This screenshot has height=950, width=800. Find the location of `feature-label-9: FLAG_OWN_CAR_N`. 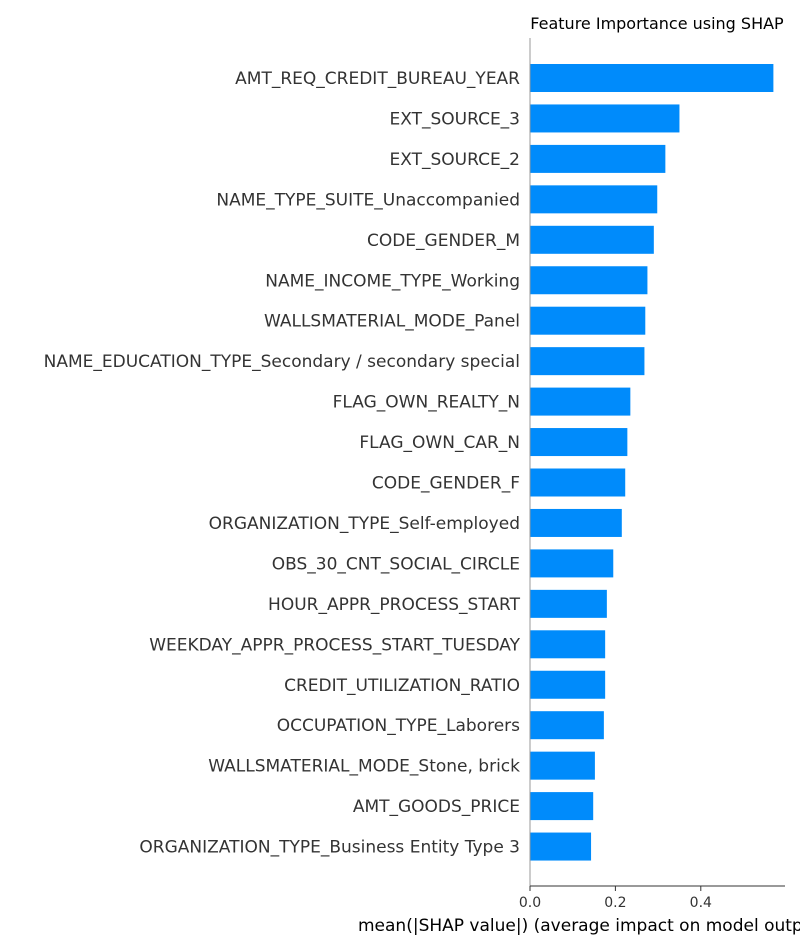

feature-label-9: FLAG_OWN_CAR_N is located at coordinates (439, 443).